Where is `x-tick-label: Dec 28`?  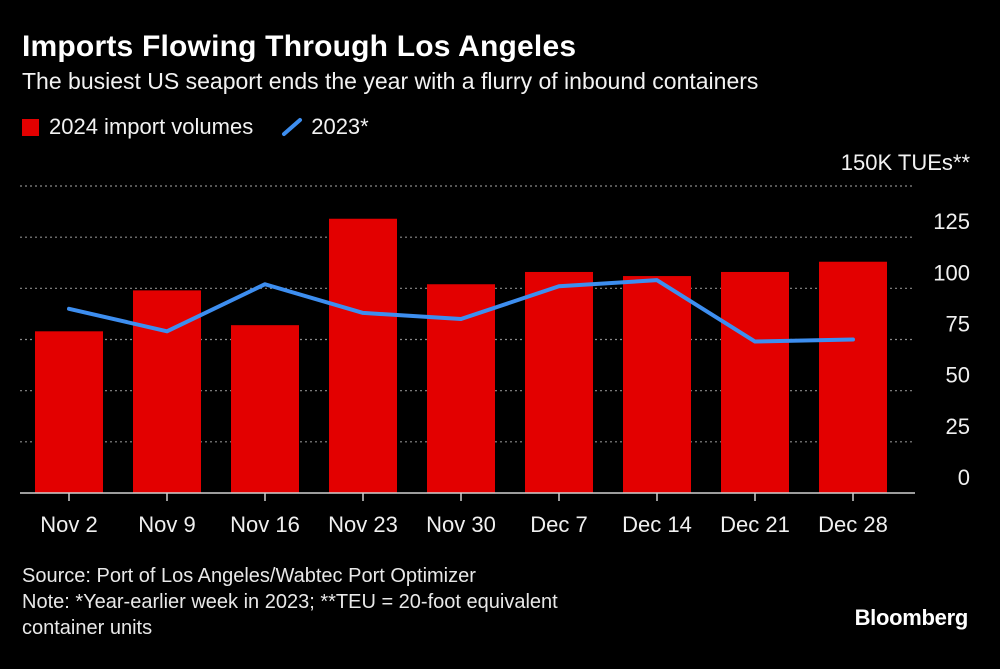
x-tick-label: Dec 28 is located at coordinates (853, 524).